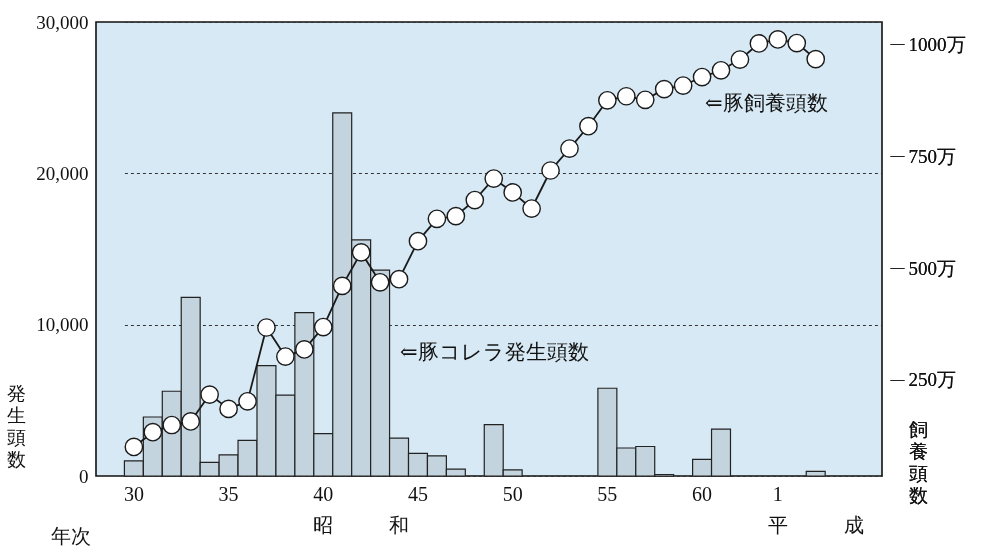 Image resolution: width=1003 pixels, height=548 pixels. Describe the element at coordinates (815, 525) in the screenshot. I see `text: 平成` at that location.